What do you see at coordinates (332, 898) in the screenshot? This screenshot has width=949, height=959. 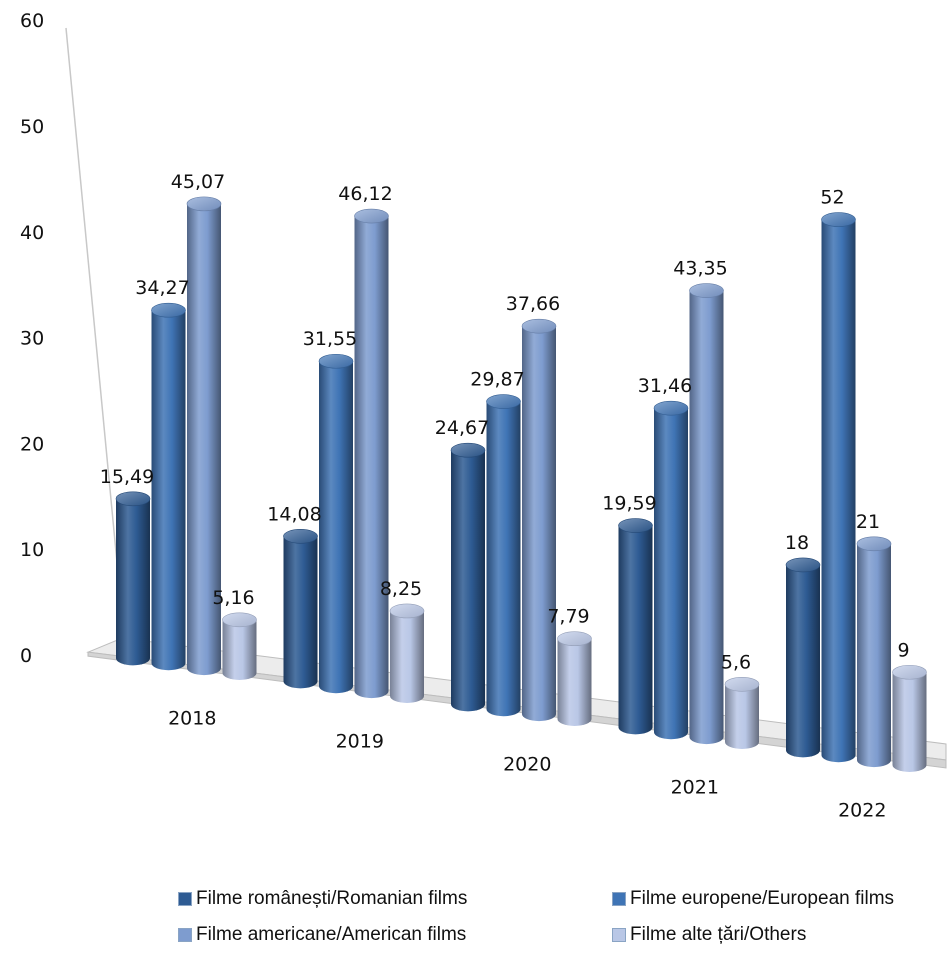 I see `legend-label-romanian: Filme românești/Romanian films` at bounding box center [332, 898].